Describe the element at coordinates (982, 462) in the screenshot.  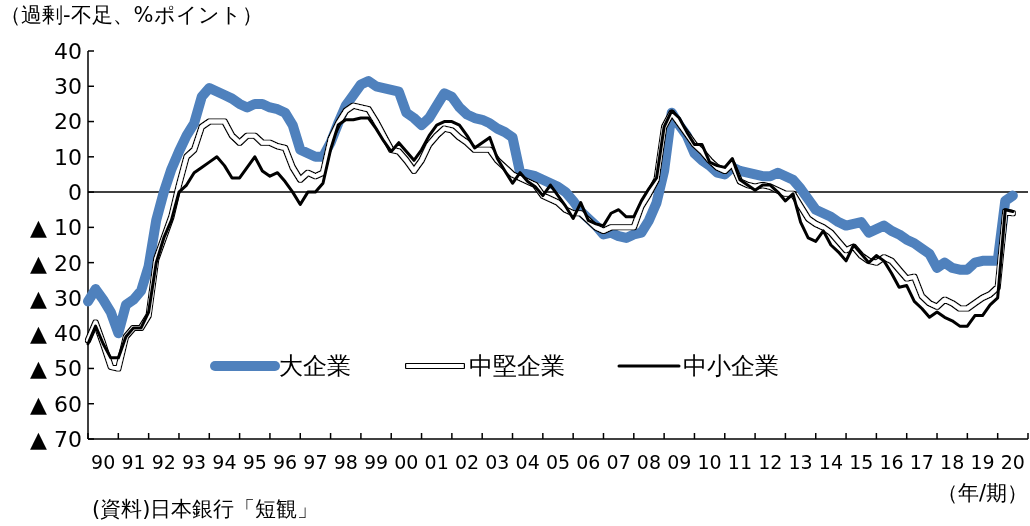
I see `x-tick-label: 19` at that location.